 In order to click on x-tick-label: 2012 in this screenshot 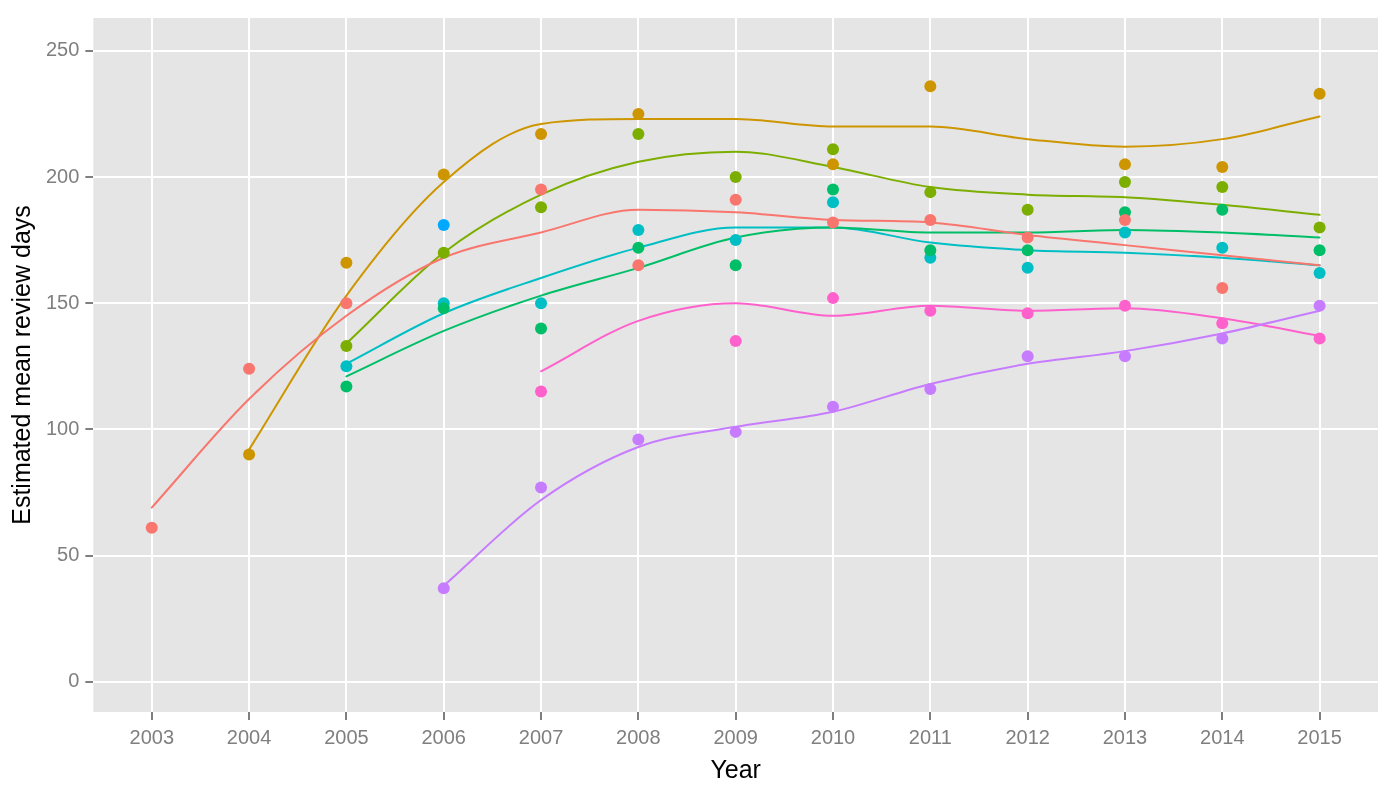, I will do `click(1027, 736)`.